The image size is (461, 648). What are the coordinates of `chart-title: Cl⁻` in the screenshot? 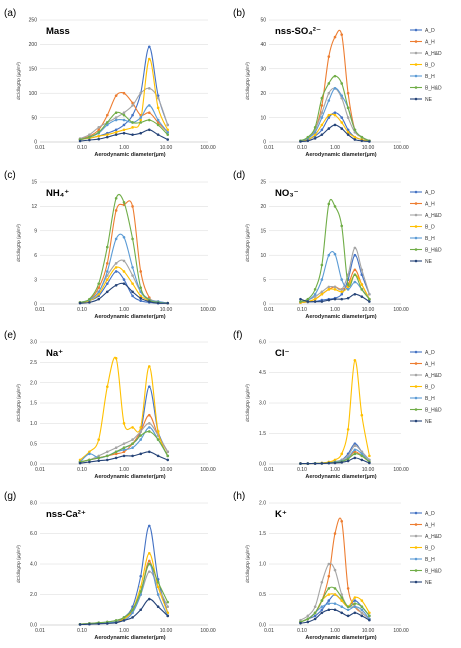 It's located at (282, 353).